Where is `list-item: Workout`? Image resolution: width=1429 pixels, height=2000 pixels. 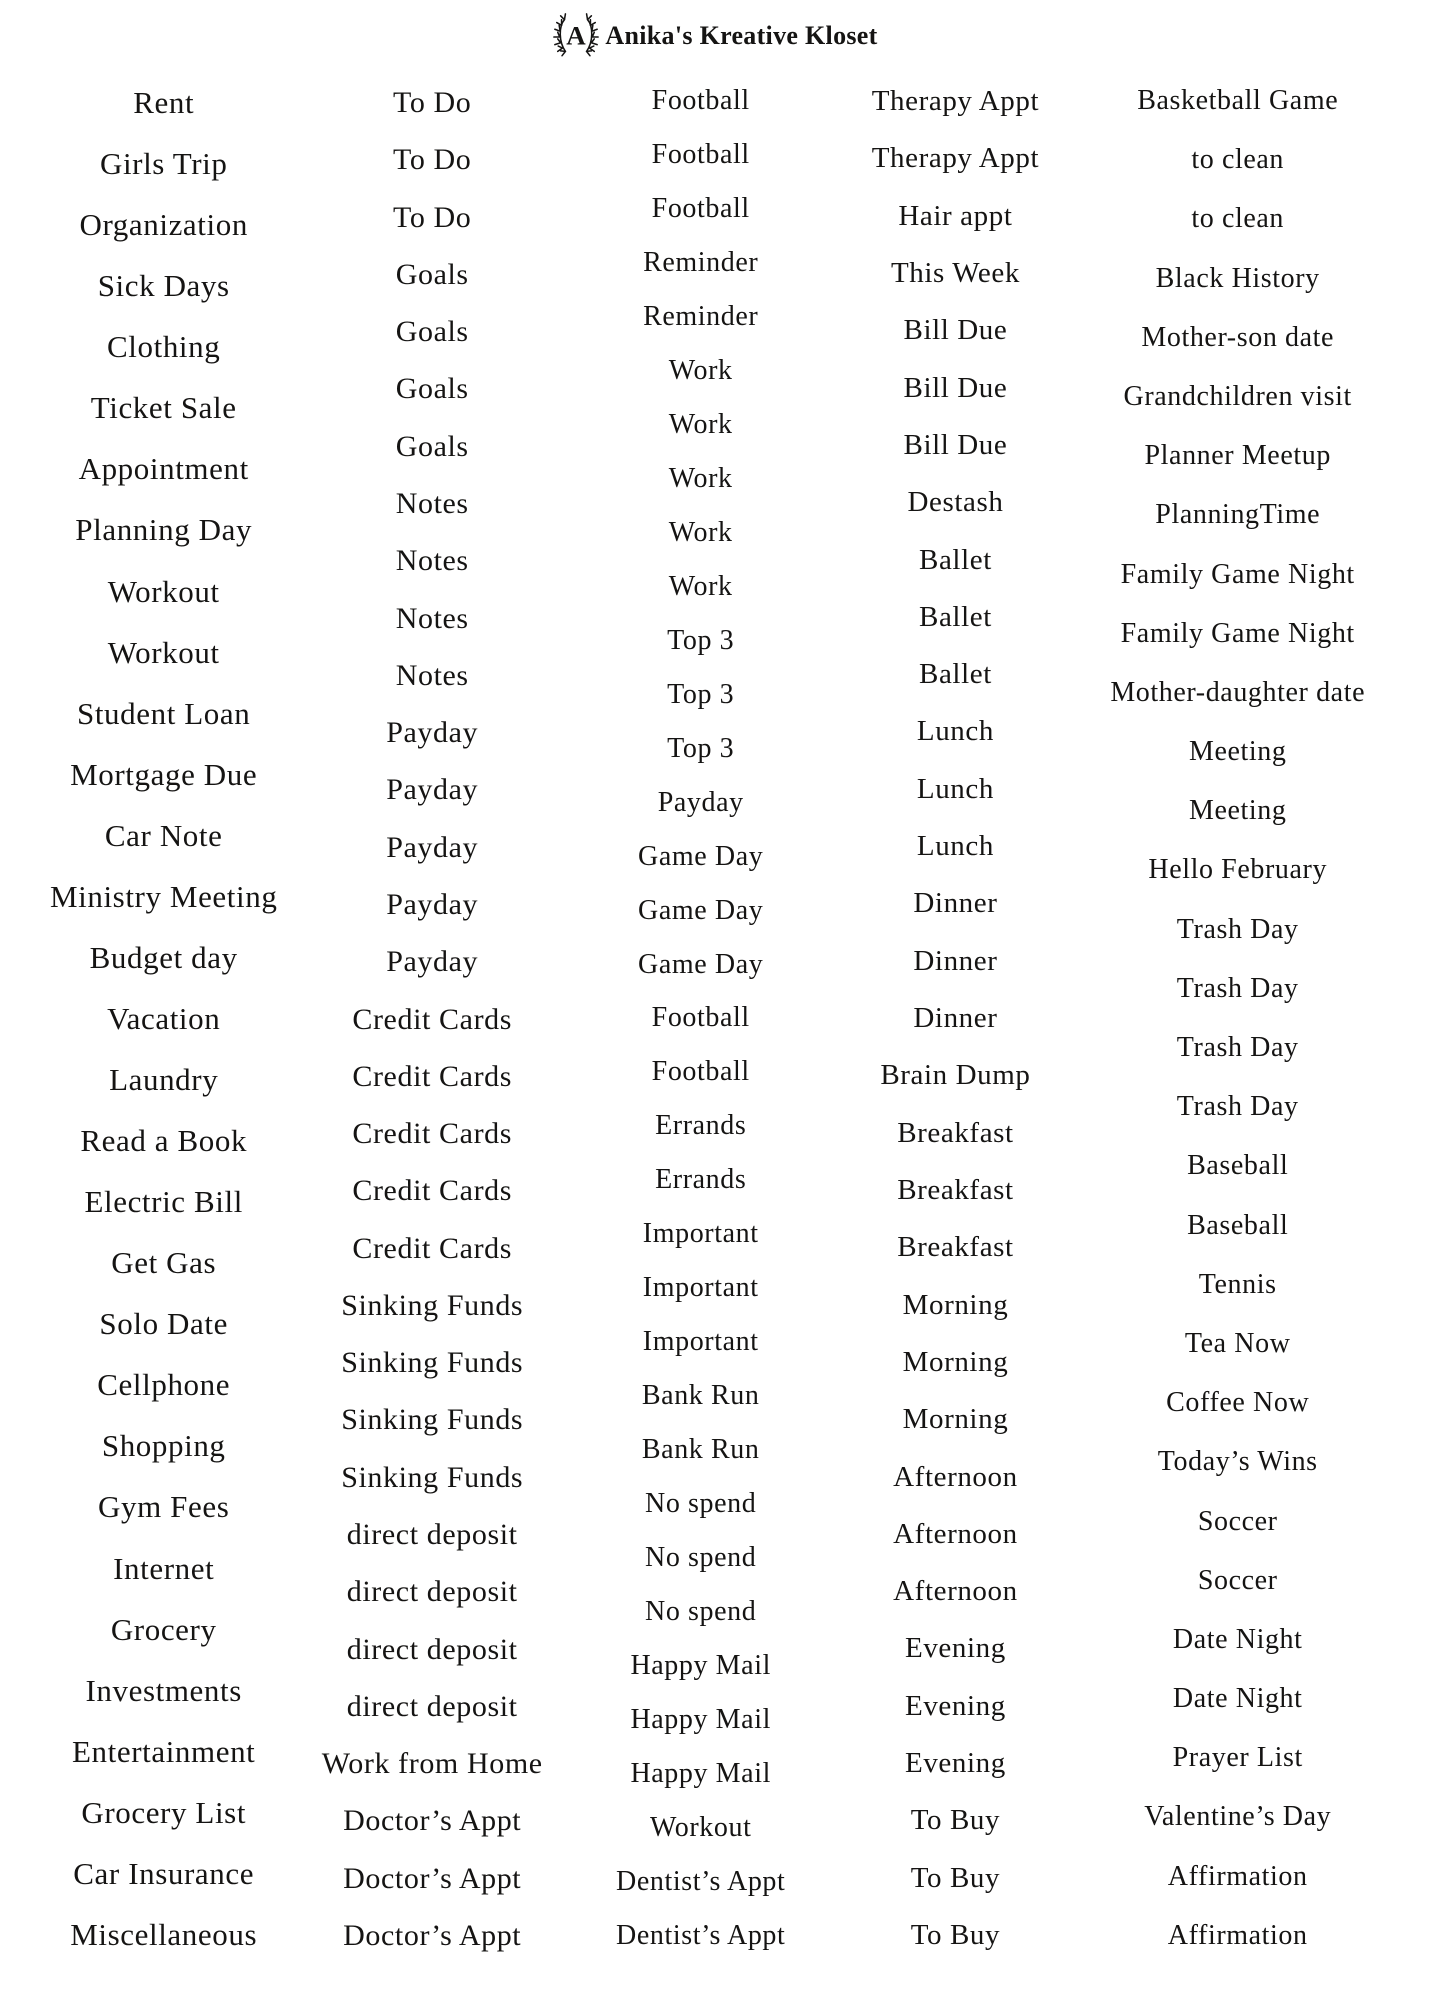
list-item: Workout is located at coordinates (700, 1827).